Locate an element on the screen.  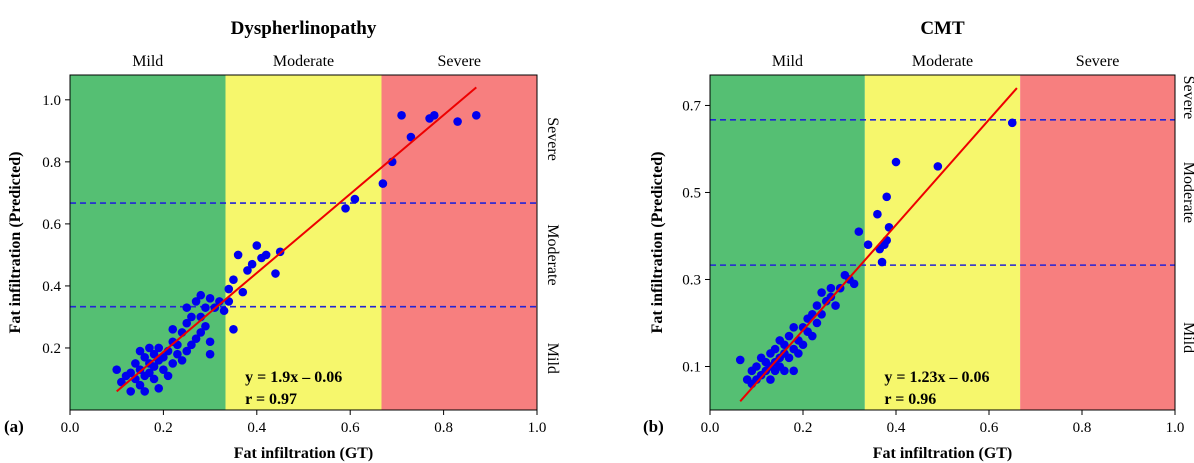
y-tick-label: 0.5 is located at coordinates (691, 193).